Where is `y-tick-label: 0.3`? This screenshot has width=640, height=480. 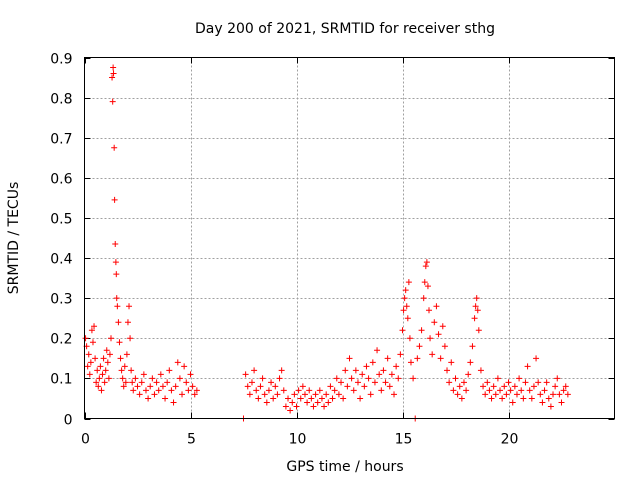
y-tick-label: 0.3 is located at coordinates (61, 300).